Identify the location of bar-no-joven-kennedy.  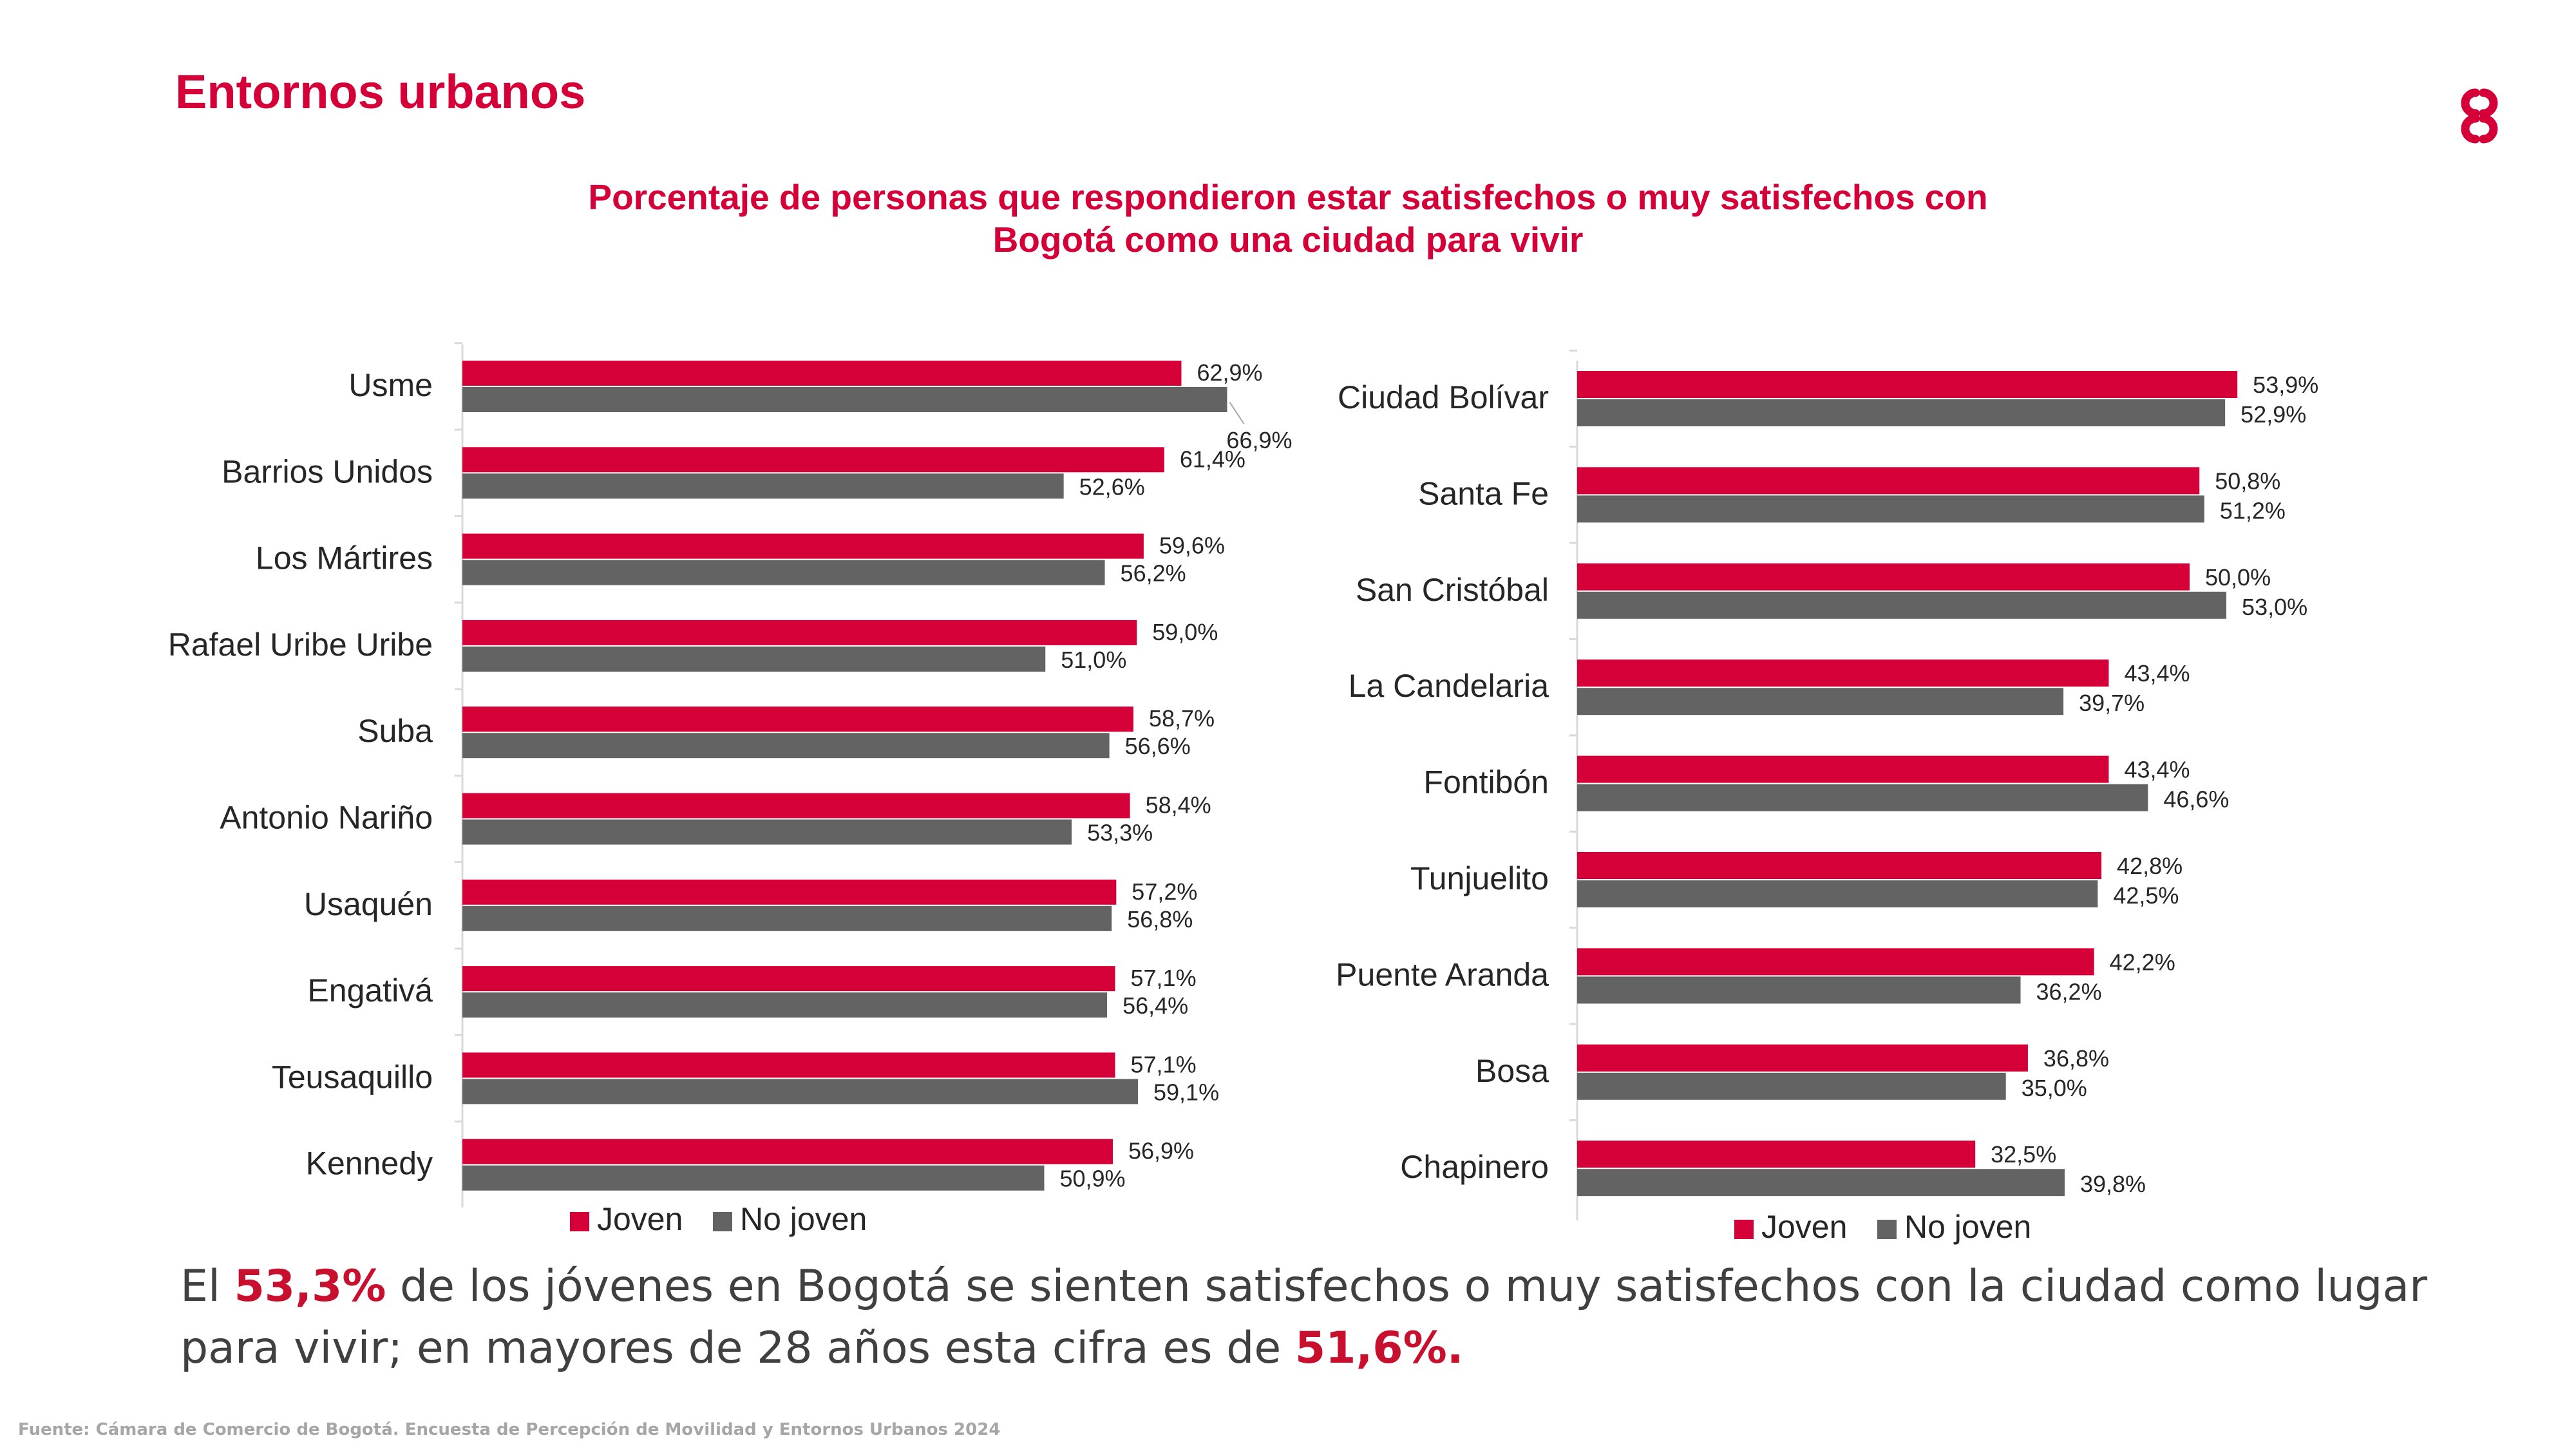
(753, 1178).